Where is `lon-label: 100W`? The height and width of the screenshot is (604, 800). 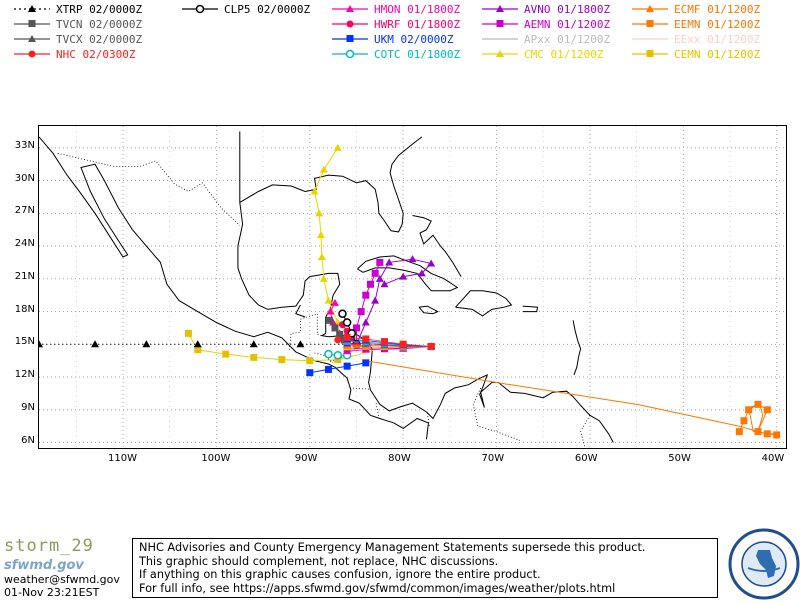 lon-label: 100W is located at coordinates (216, 458).